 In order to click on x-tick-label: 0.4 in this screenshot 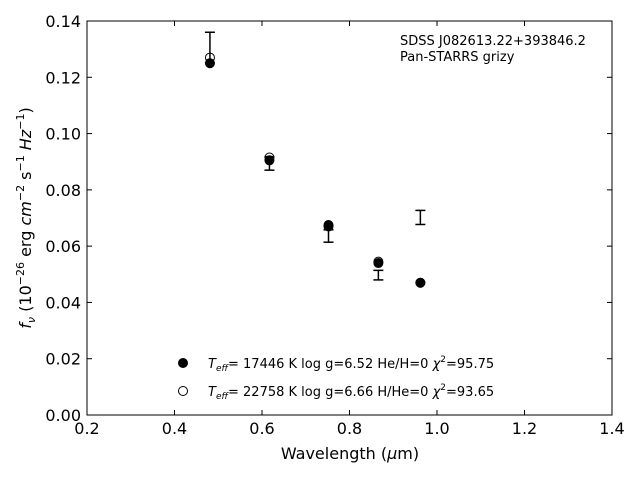, I will do `click(174, 428)`.